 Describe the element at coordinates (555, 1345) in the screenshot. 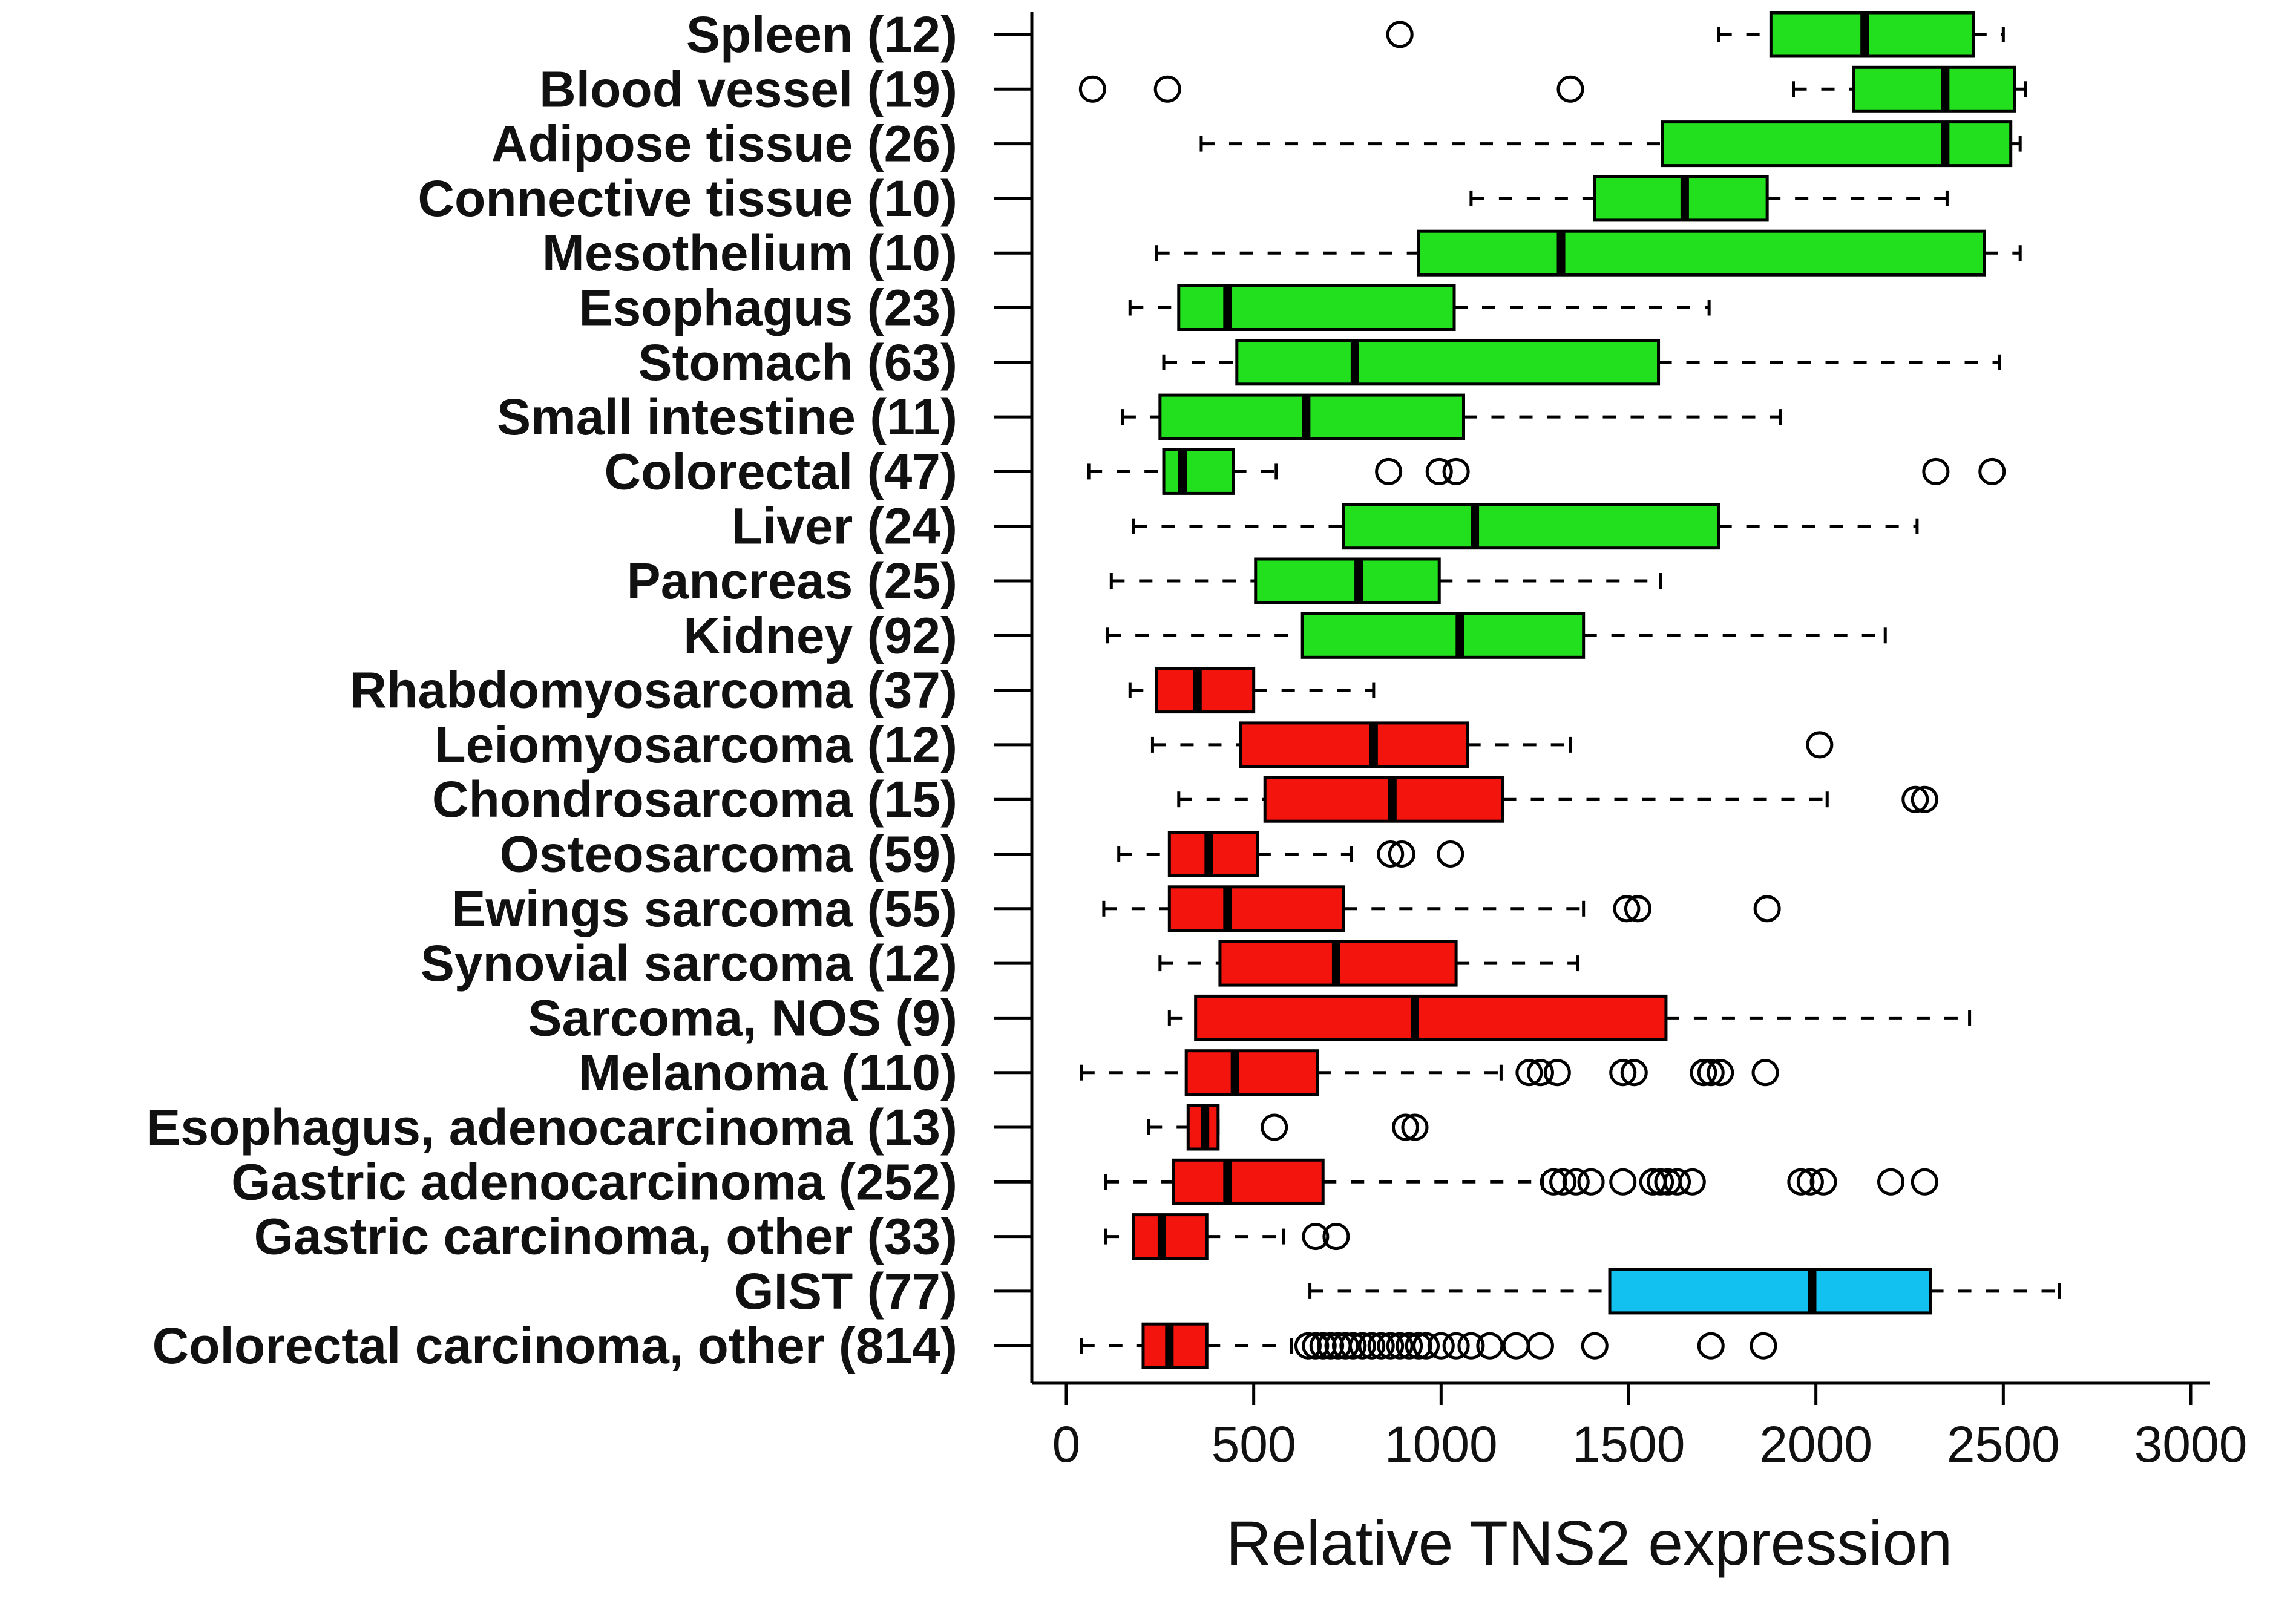

I see `row-label: Colorectal carcinoma, other (814)` at that location.